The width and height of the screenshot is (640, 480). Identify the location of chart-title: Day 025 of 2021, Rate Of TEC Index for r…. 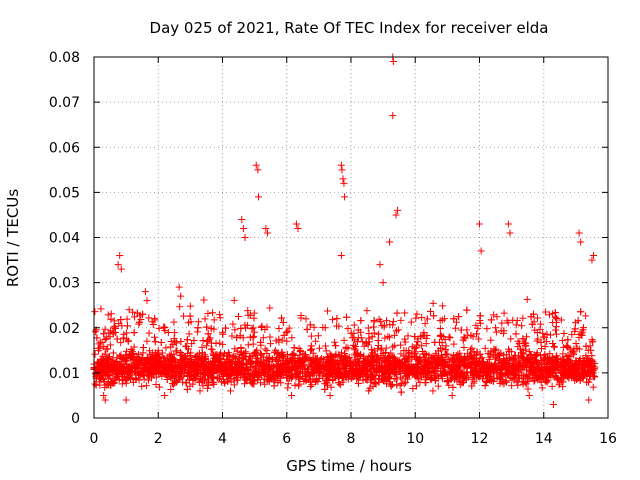
(349, 28).